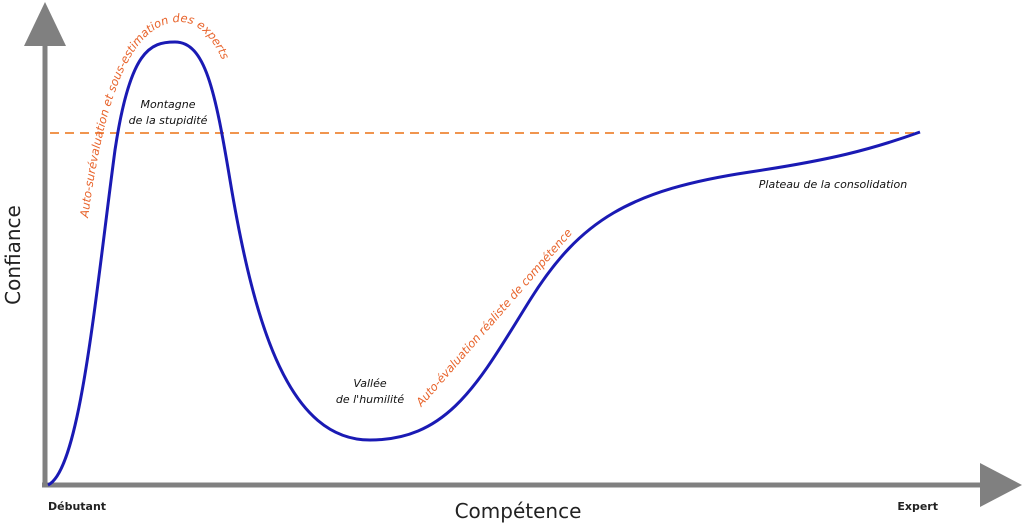 Image resolution: width=1024 pixels, height=527 pixels. Describe the element at coordinates (917, 506) in the screenshot. I see `x-end-label: Expert` at that location.